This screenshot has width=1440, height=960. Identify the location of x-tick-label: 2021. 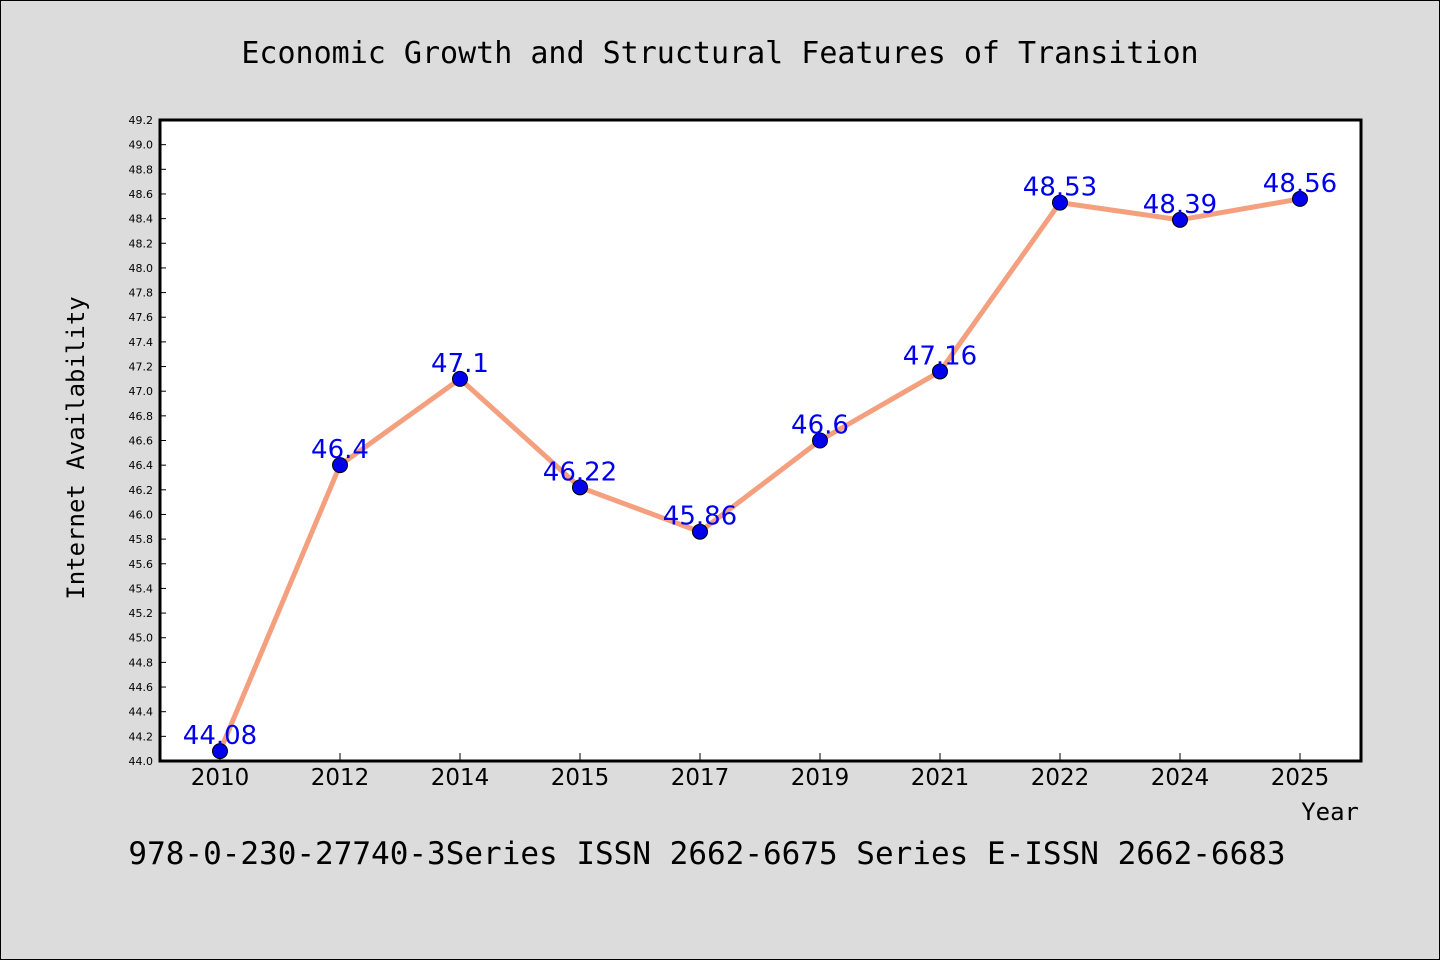
(940, 778).